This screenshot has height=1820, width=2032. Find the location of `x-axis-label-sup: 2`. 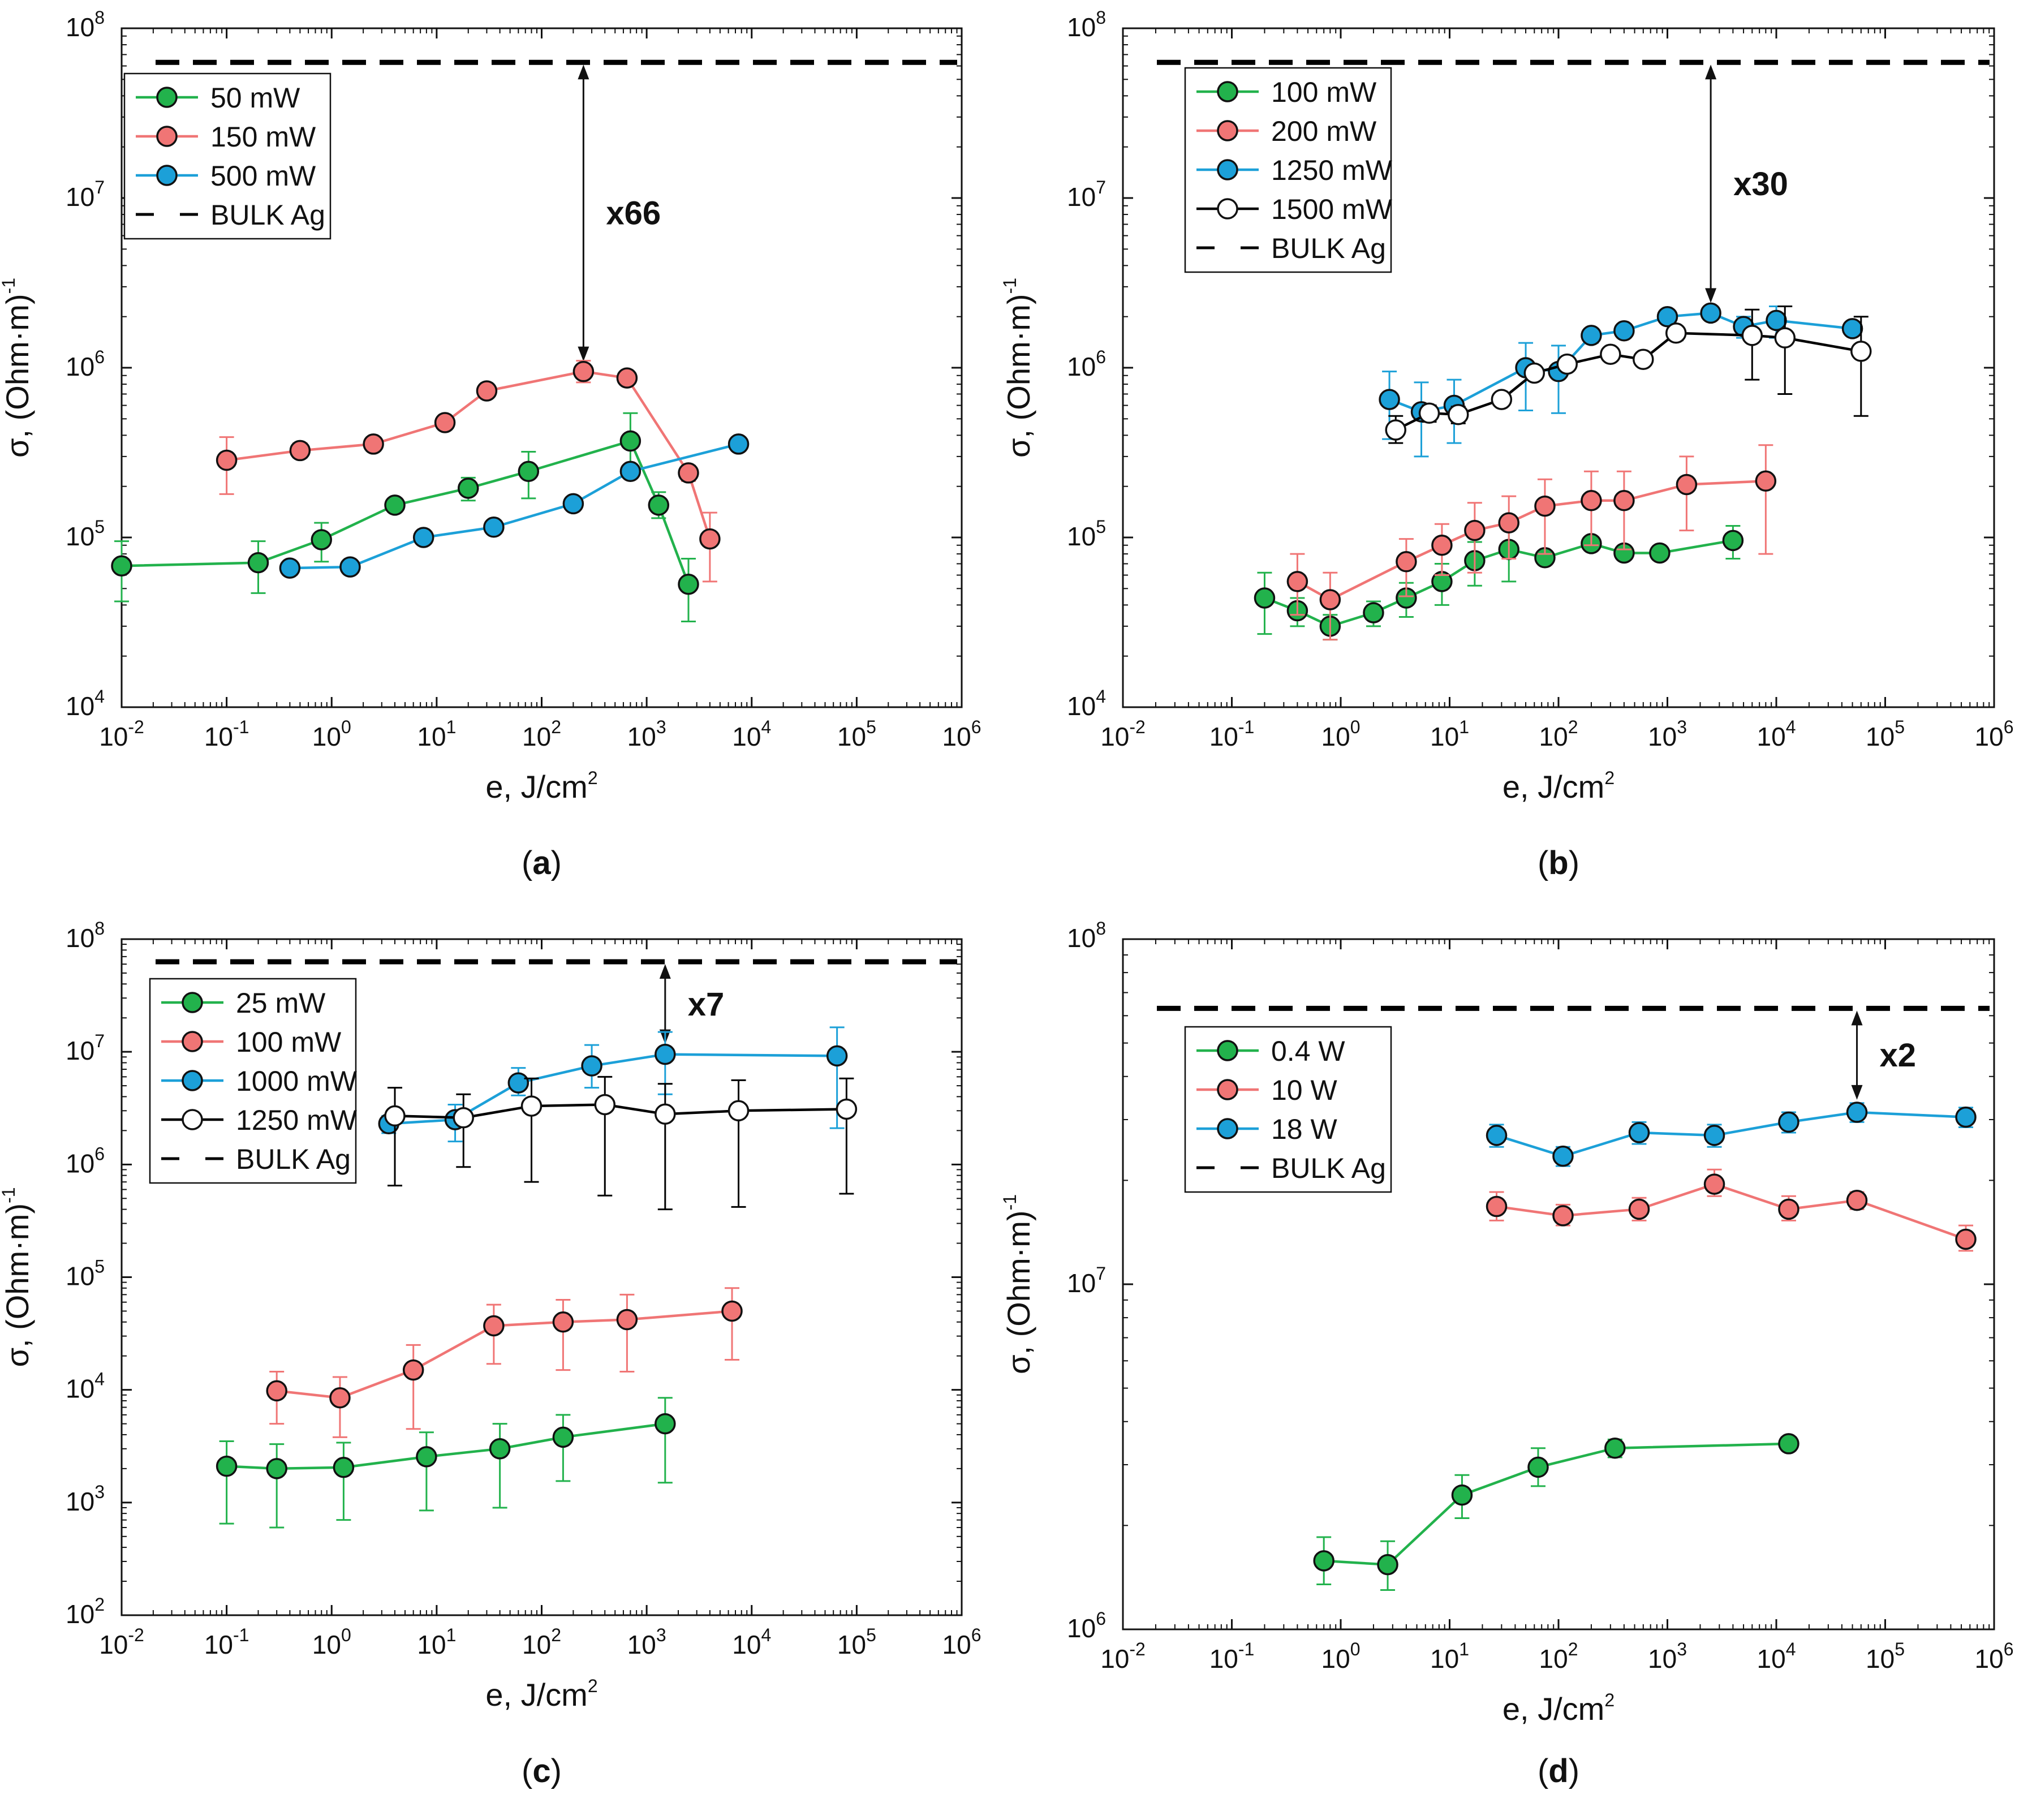

x-axis-label-sup: 2 is located at coordinates (1610, 1700).